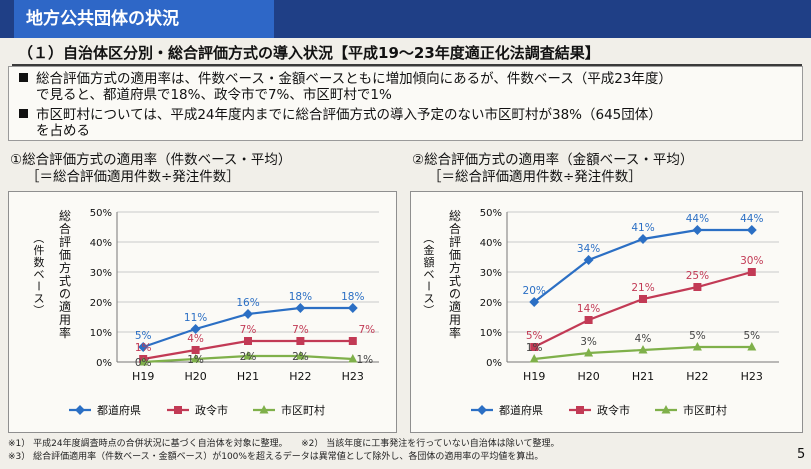 Image resolution: width=811 pixels, height=469 pixels. Describe the element at coordinates (588, 342) in the screenshot. I see `data-label: 3%` at that location.